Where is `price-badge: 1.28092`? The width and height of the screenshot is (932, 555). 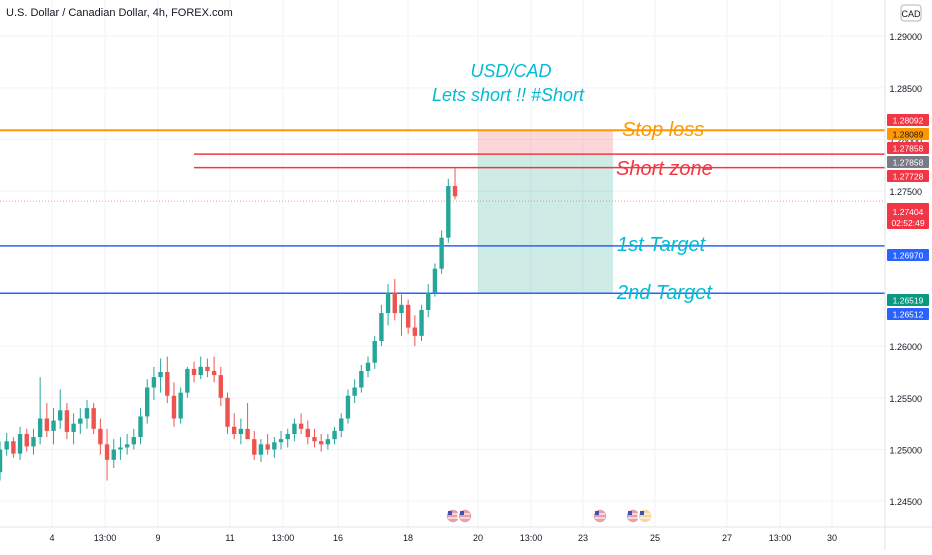
price-badge: 1.28092 is located at coordinates (908, 120).